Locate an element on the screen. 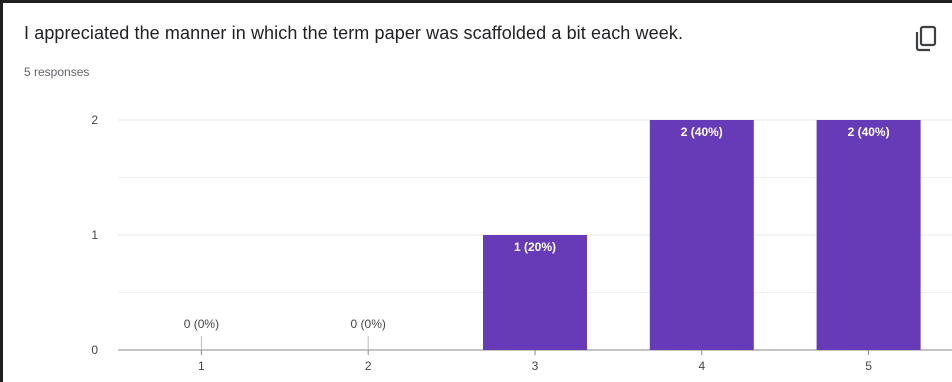 The width and height of the screenshot is (952, 382). copy-icon is located at coordinates (926, 38).